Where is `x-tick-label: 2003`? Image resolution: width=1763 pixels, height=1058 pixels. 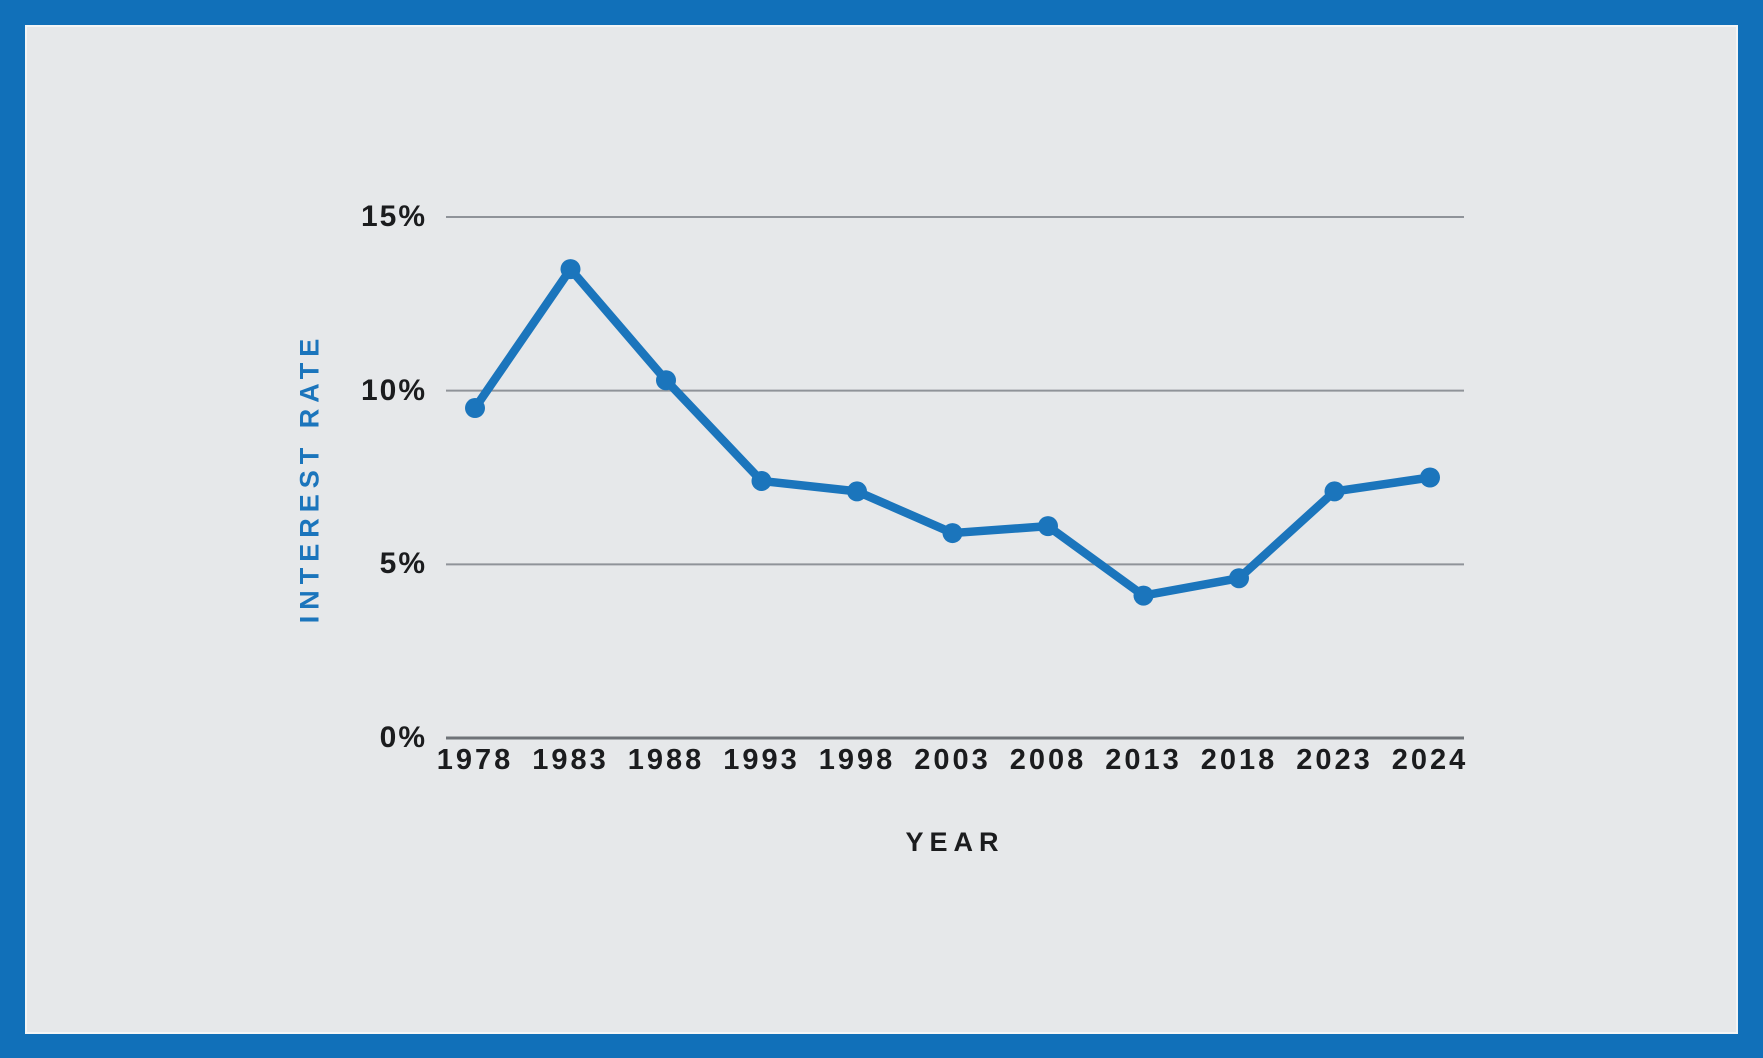 x-tick-label: 2003 is located at coordinates (952, 760).